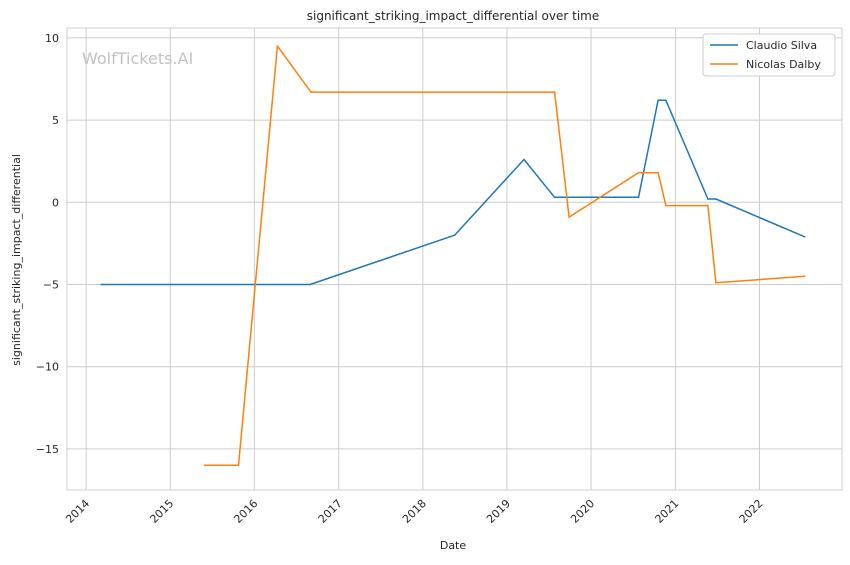  Describe the element at coordinates (55, 120) in the screenshot. I see `y-tick-label: 5` at that location.